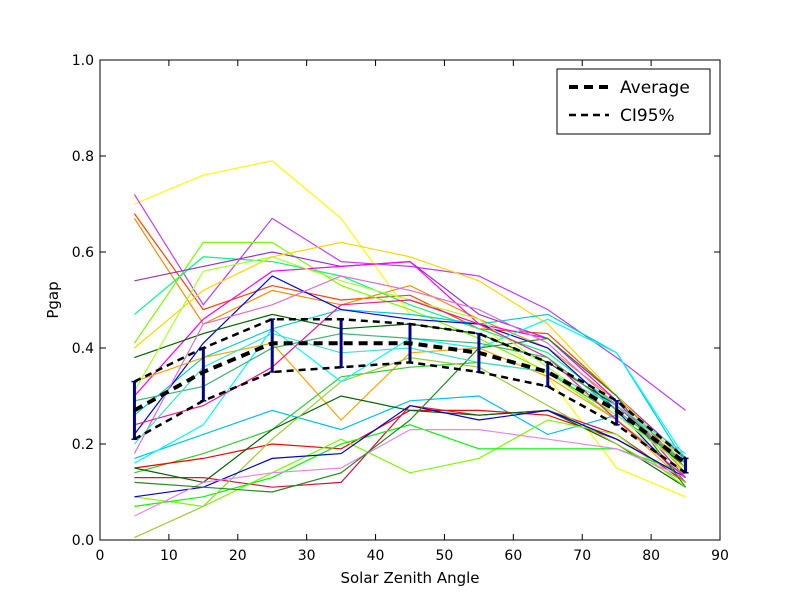 Image resolution: width=800 pixels, height=604 pixels. I want to click on x-tick-label-90: 90, so click(720, 556).